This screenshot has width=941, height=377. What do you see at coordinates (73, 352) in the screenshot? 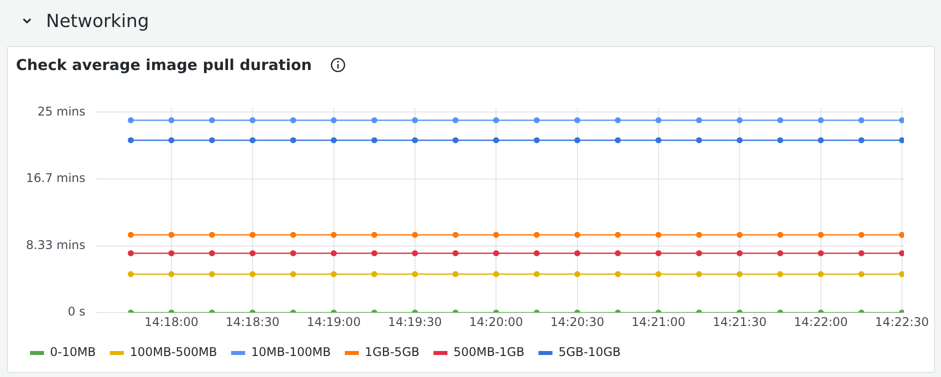
I see `legend-label: 0-10MB` at bounding box center [73, 352].